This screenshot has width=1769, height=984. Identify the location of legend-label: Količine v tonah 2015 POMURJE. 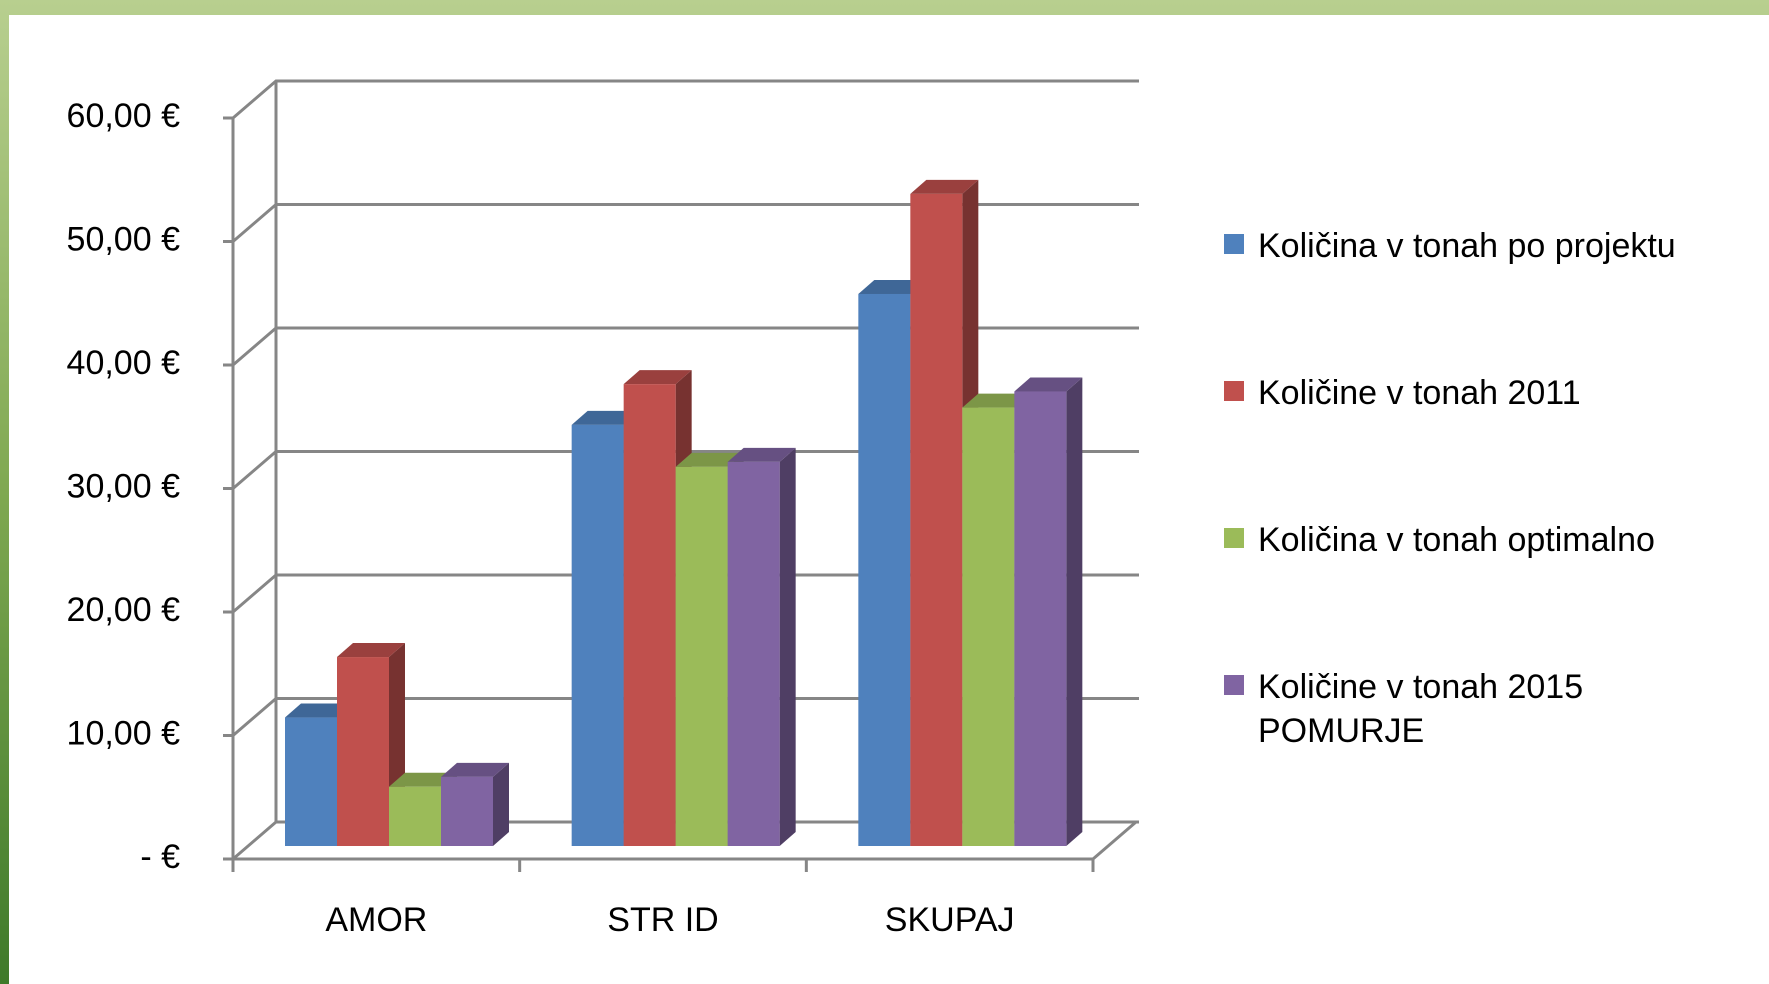
(1421, 709).